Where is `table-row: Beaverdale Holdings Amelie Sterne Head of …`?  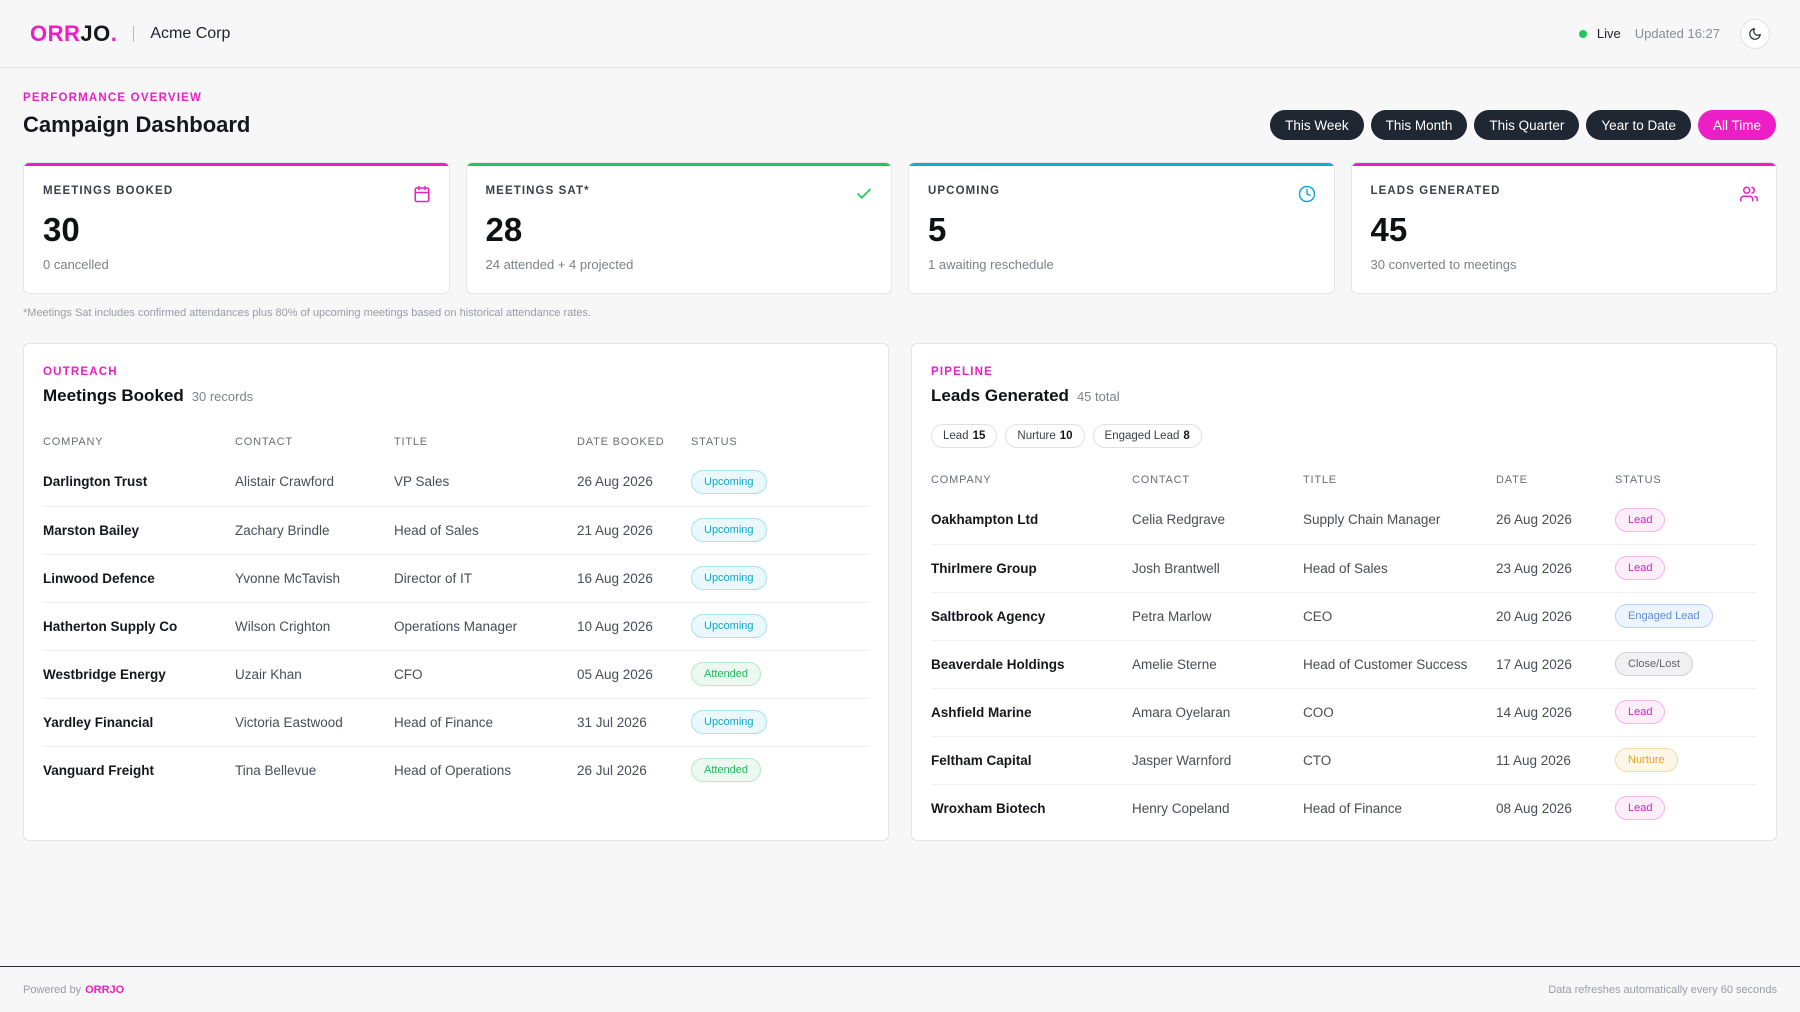 table-row: Beaverdale Holdings Amelie Sterne Head of … is located at coordinates (1344, 663).